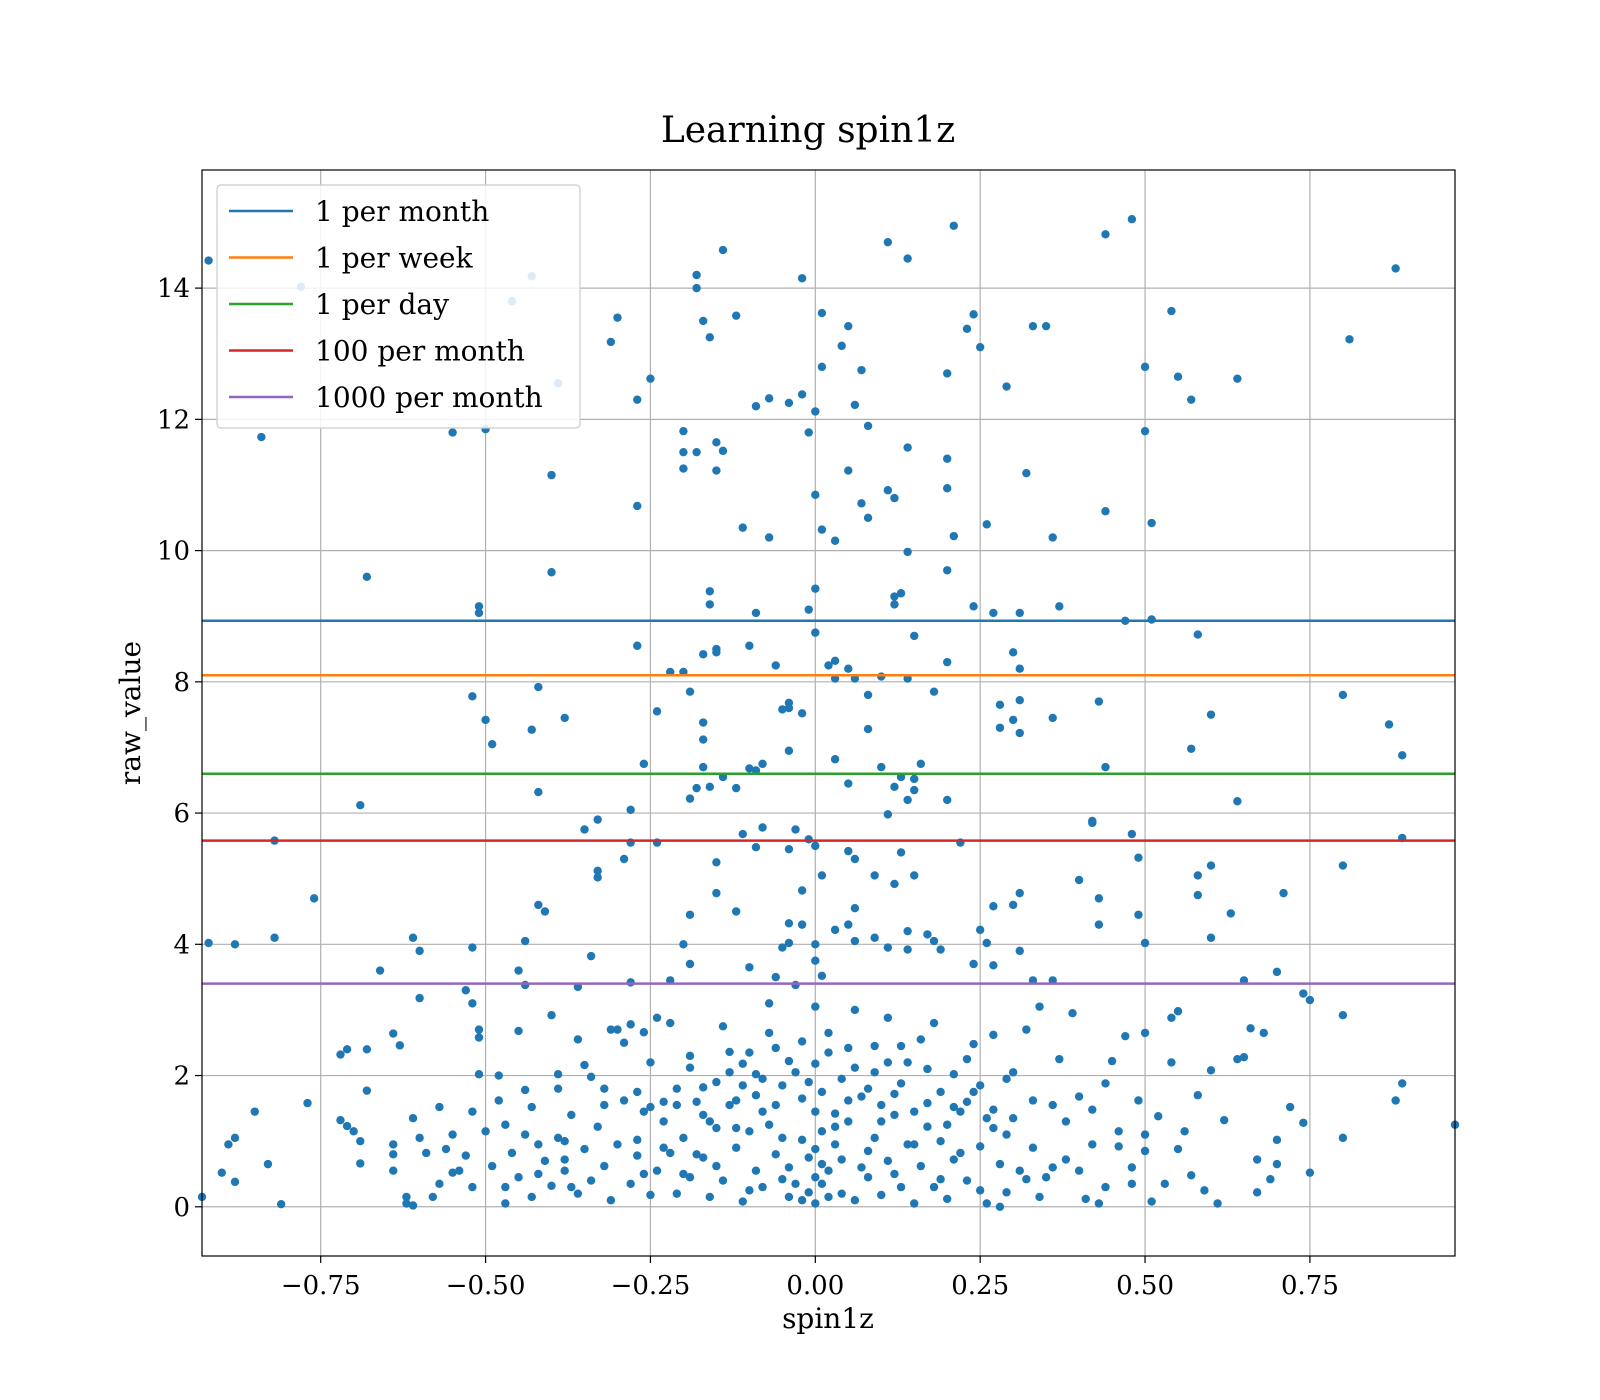 The height and width of the screenshot is (1400, 1600). I want to click on y-axis-label: raw_value, so click(130, 713).